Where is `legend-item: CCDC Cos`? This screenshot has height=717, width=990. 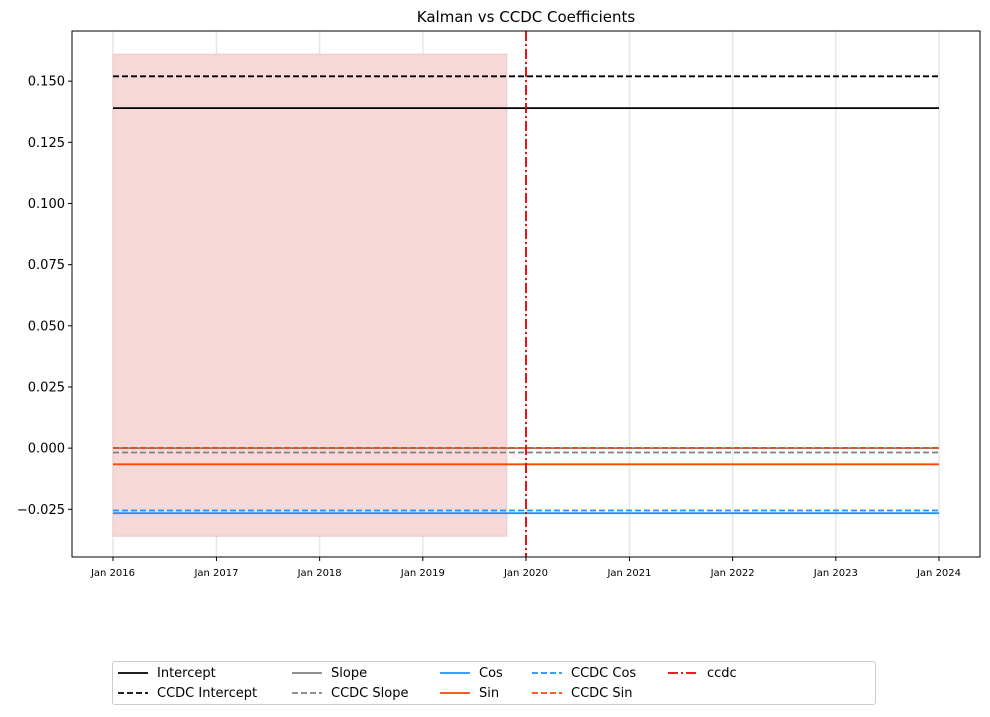 legend-item: CCDC Cos is located at coordinates (583, 673).